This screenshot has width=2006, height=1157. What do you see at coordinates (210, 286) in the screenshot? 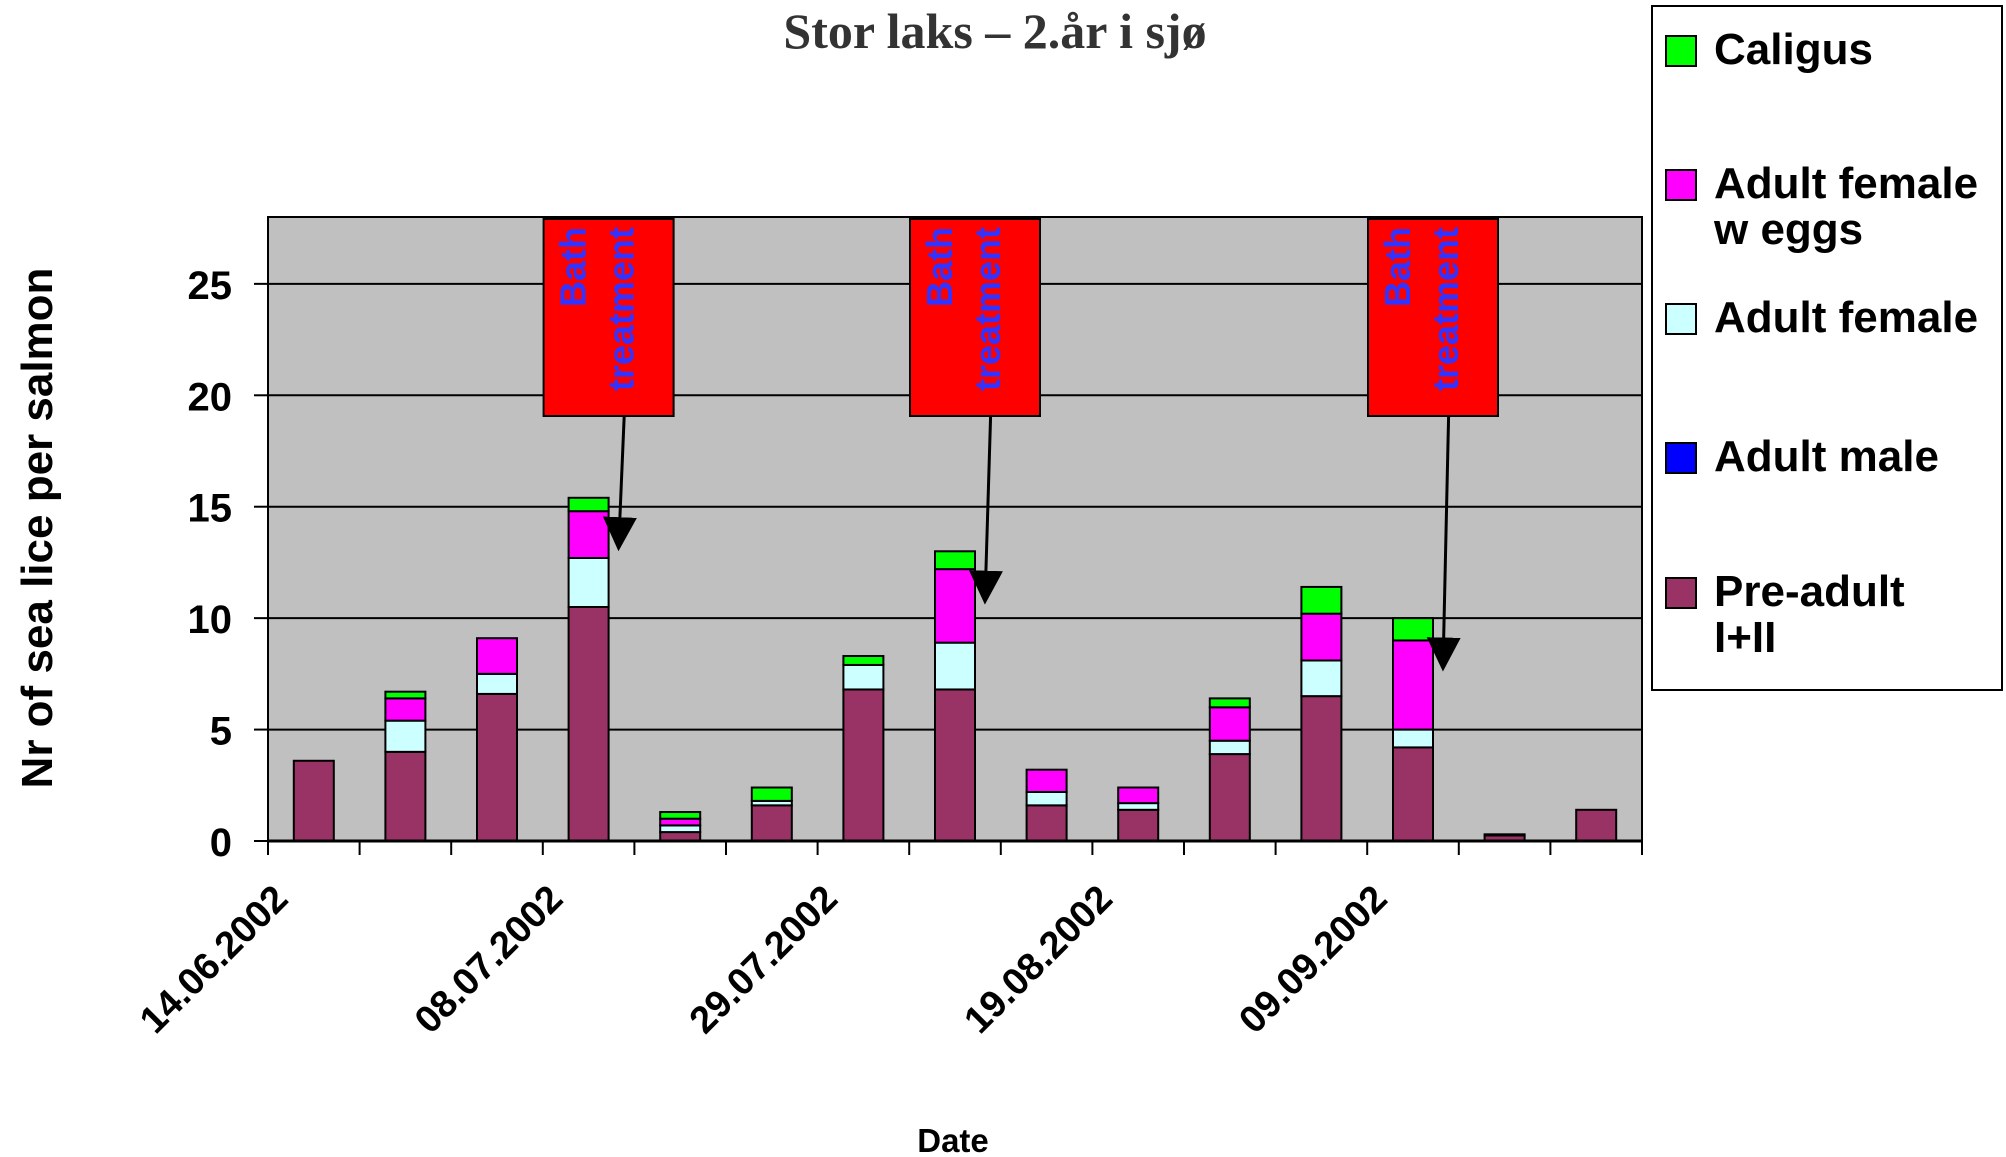
I see `y-tick-label: 25` at bounding box center [210, 286].